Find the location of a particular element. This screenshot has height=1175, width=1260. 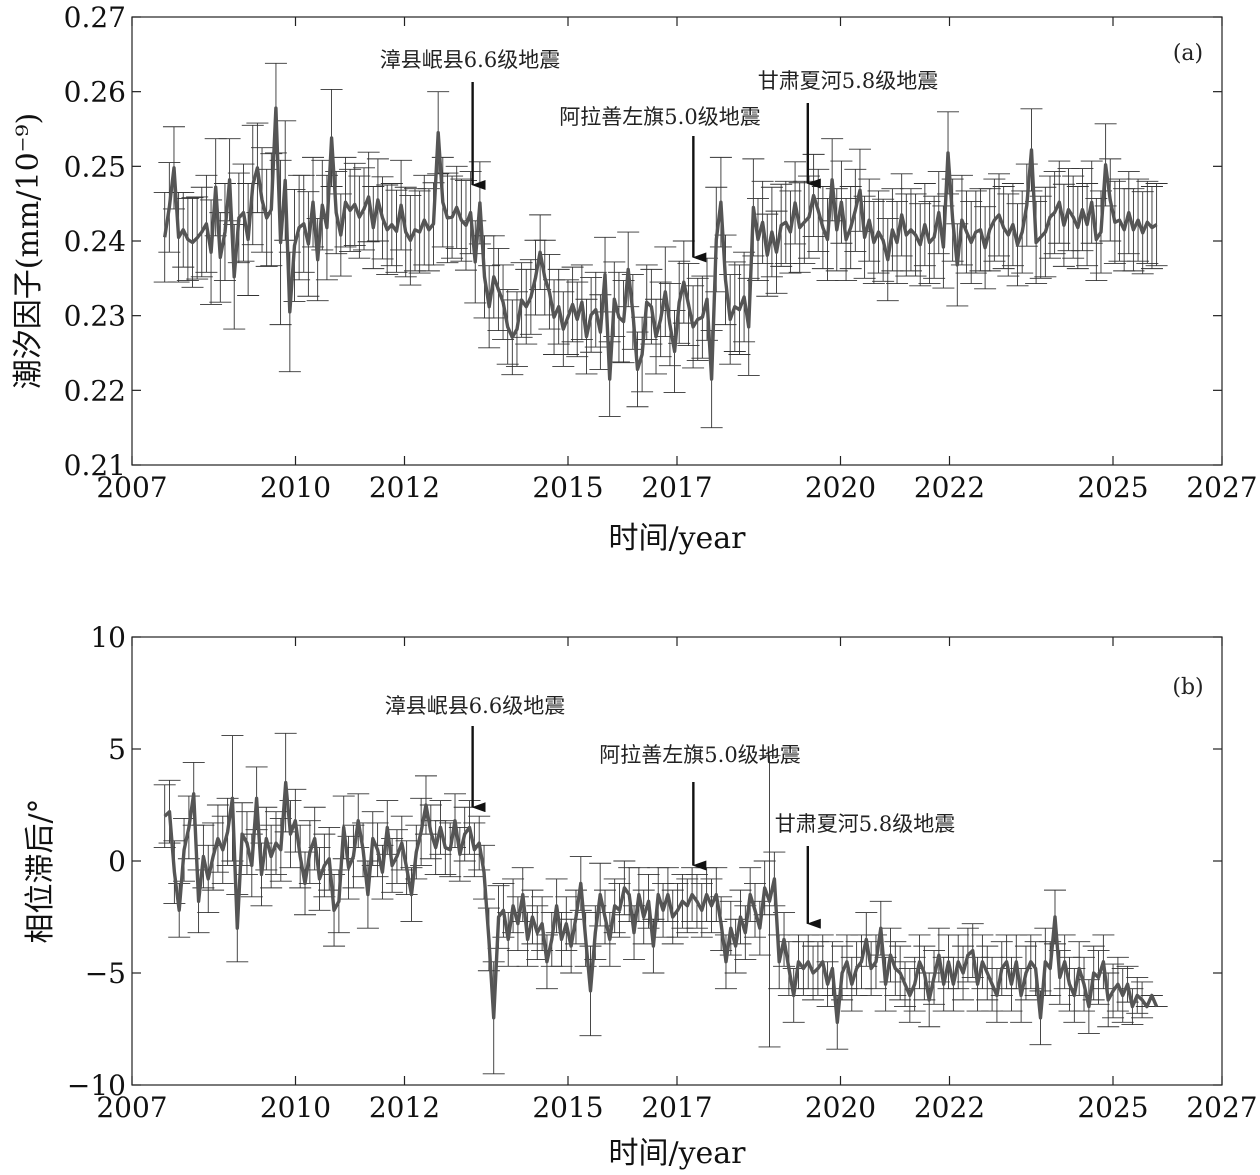

panel-label: (b) is located at coordinates (1187, 687).